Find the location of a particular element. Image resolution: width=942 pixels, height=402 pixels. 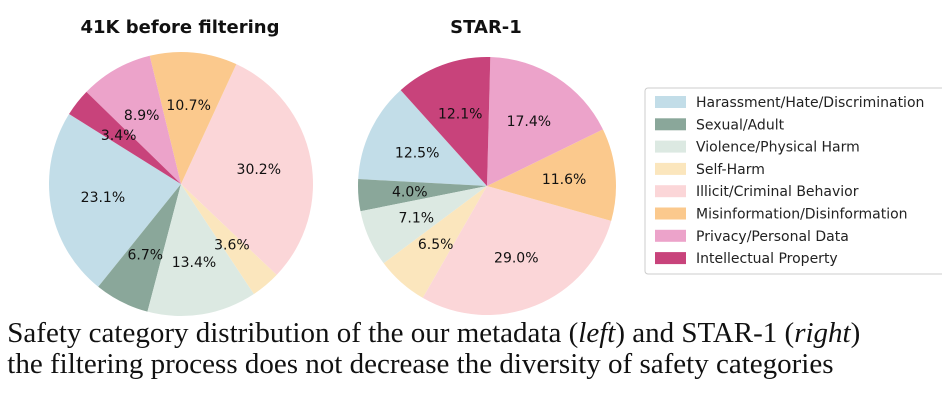

pie-label-right-sexual-adult: 4.0% is located at coordinates (410, 193).